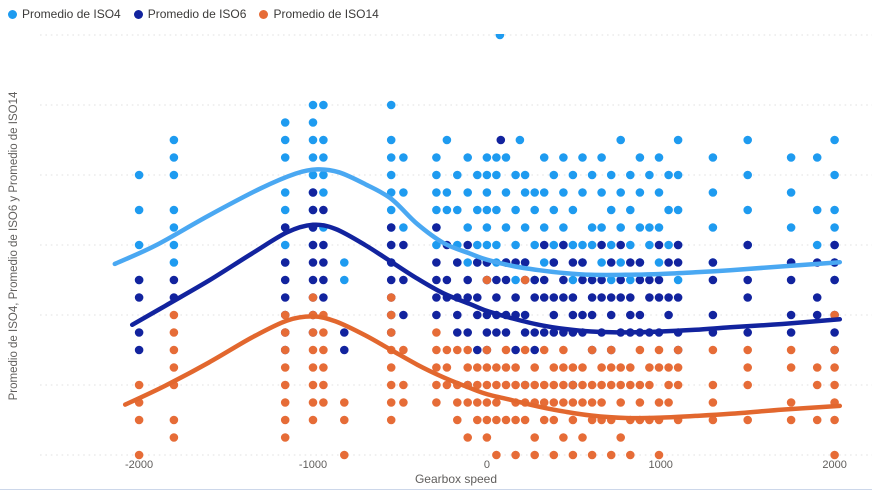 Image resolution: width=872 pixels, height=495 pixels. What do you see at coordinates (189, 14) in the screenshot?
I see `legend-item-iso6: Promedio de ISO6` at bounding box center [189, 14].